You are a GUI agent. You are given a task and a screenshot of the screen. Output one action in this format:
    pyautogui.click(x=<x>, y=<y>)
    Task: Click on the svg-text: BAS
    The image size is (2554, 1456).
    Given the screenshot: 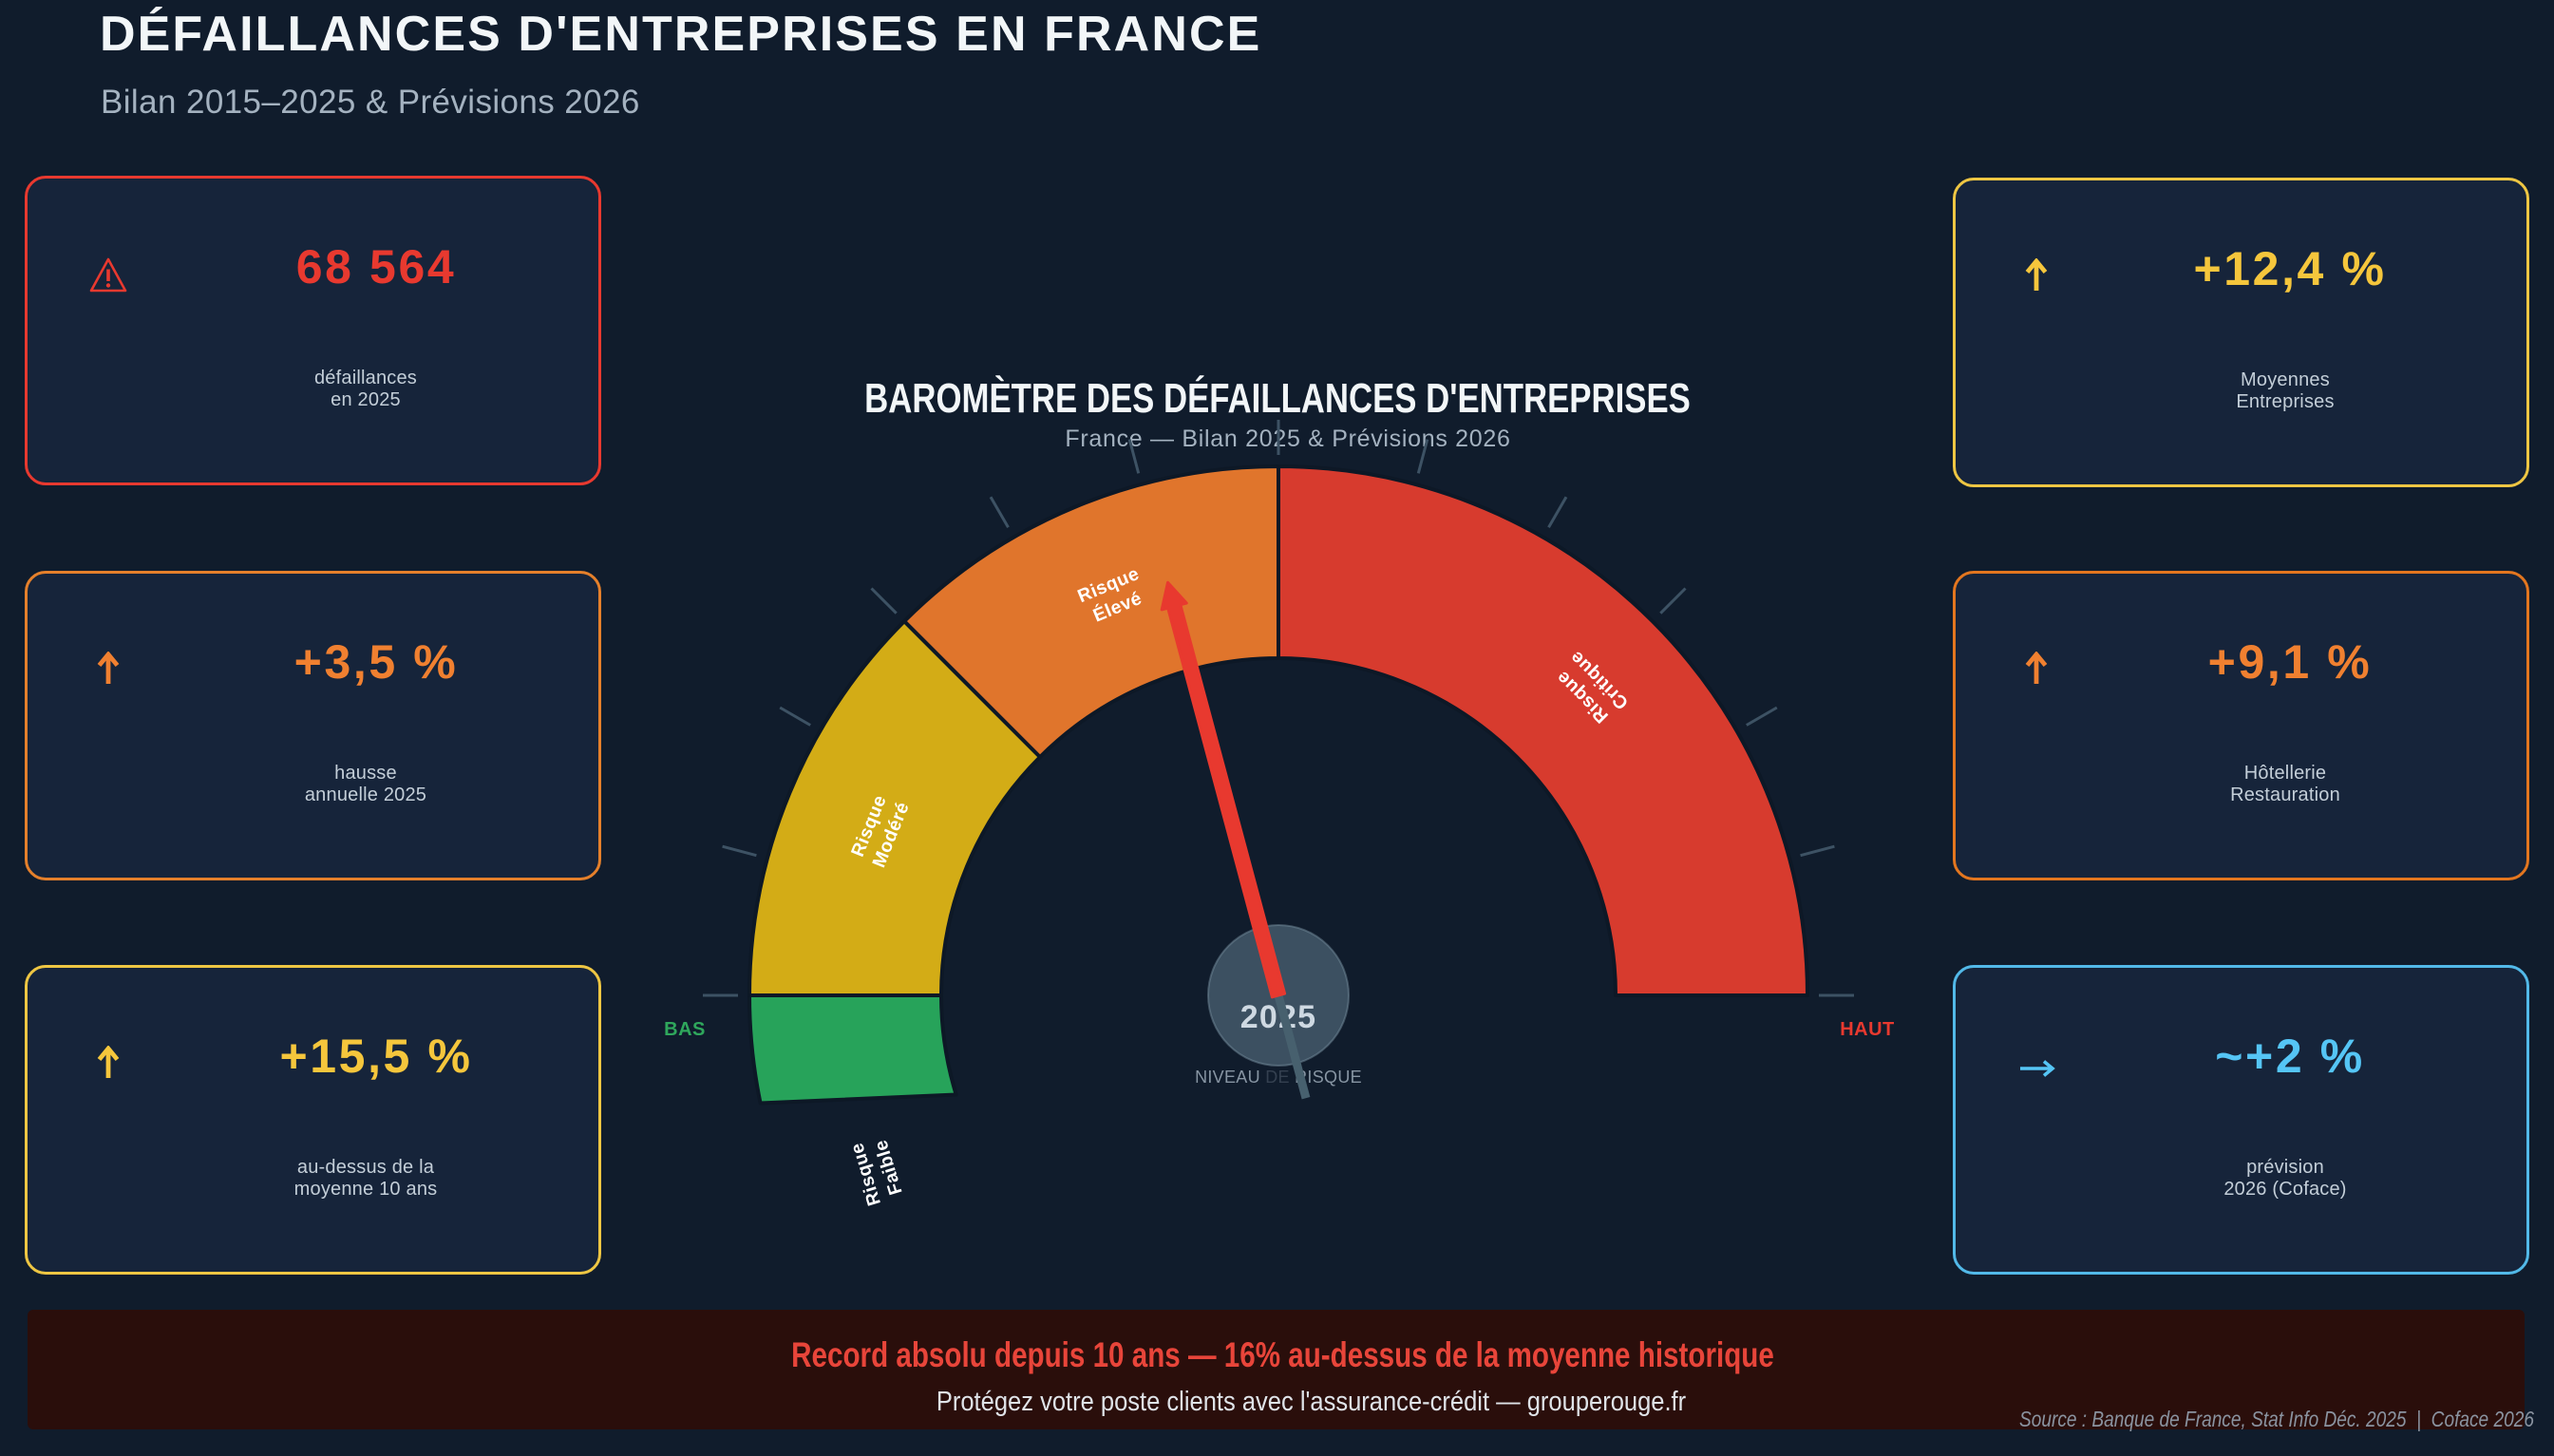 What is the action you would take?
    pyautogui.click(x=685, y=1029)
    